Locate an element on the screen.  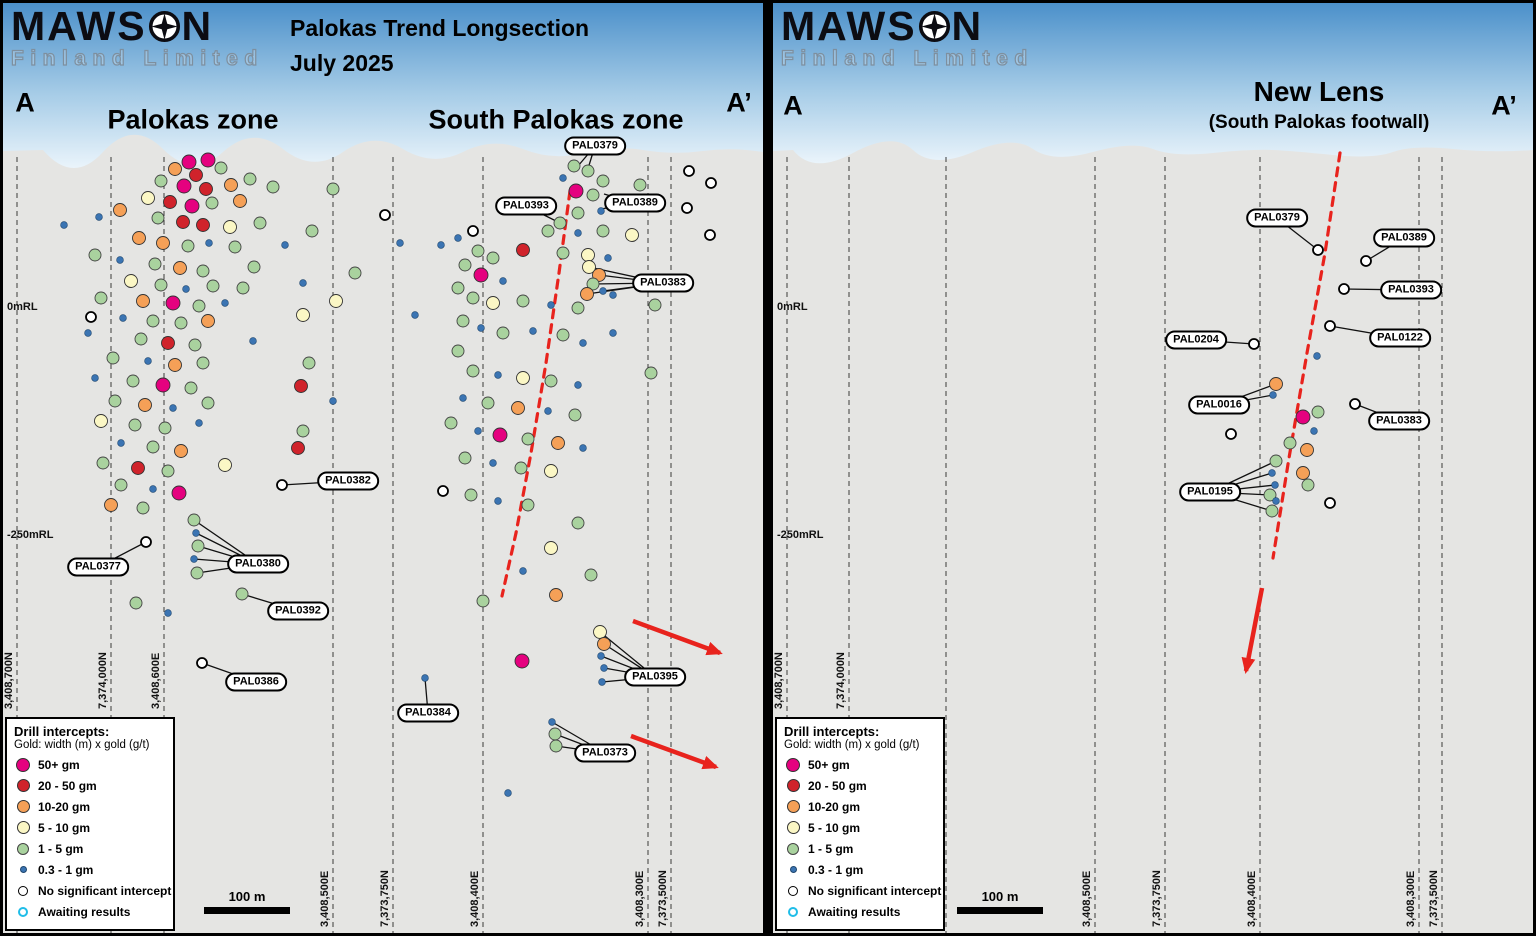
drillhole-label: PAL0122 is located at coordinates (1400, 338).